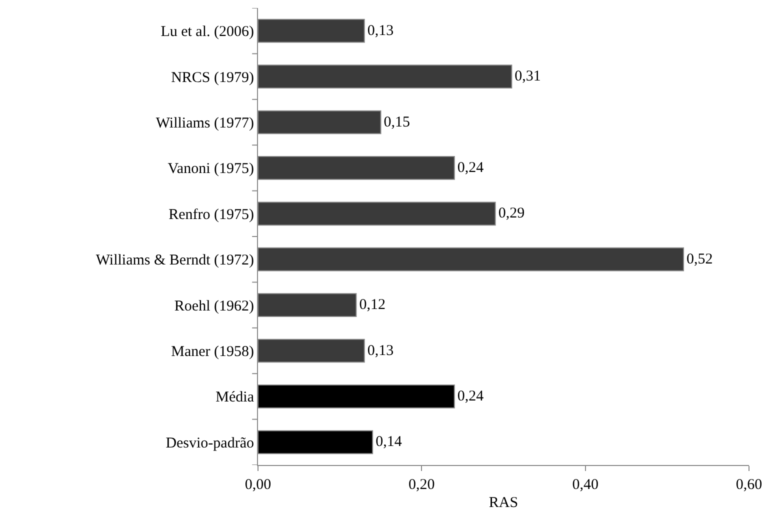  I want to click on x-axis-title: RAS, so click(503, 503).